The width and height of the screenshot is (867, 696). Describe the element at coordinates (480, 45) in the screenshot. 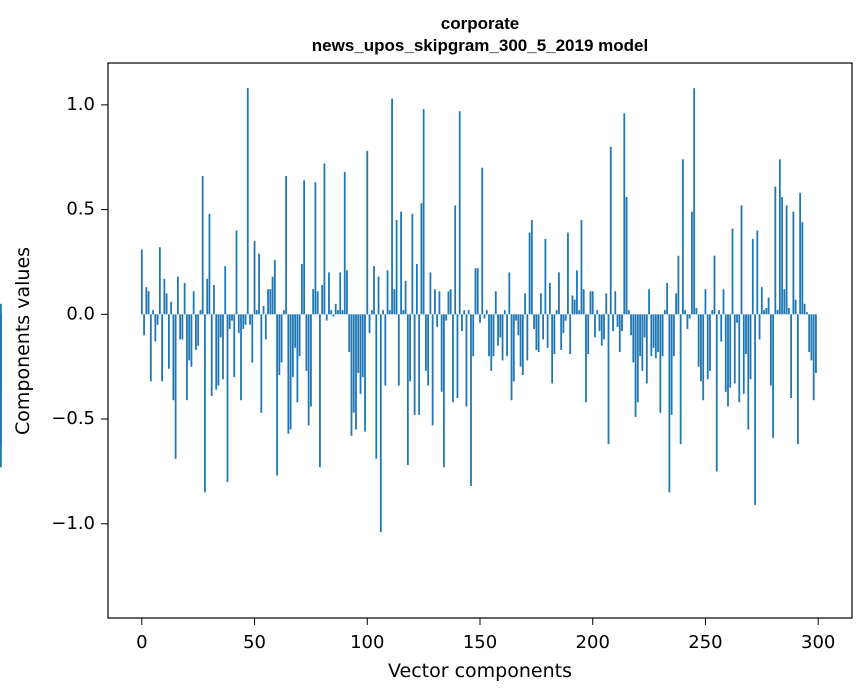

I see `chart-title-line-2: news_upos_skipgram_300_5_2019 model` at that location.